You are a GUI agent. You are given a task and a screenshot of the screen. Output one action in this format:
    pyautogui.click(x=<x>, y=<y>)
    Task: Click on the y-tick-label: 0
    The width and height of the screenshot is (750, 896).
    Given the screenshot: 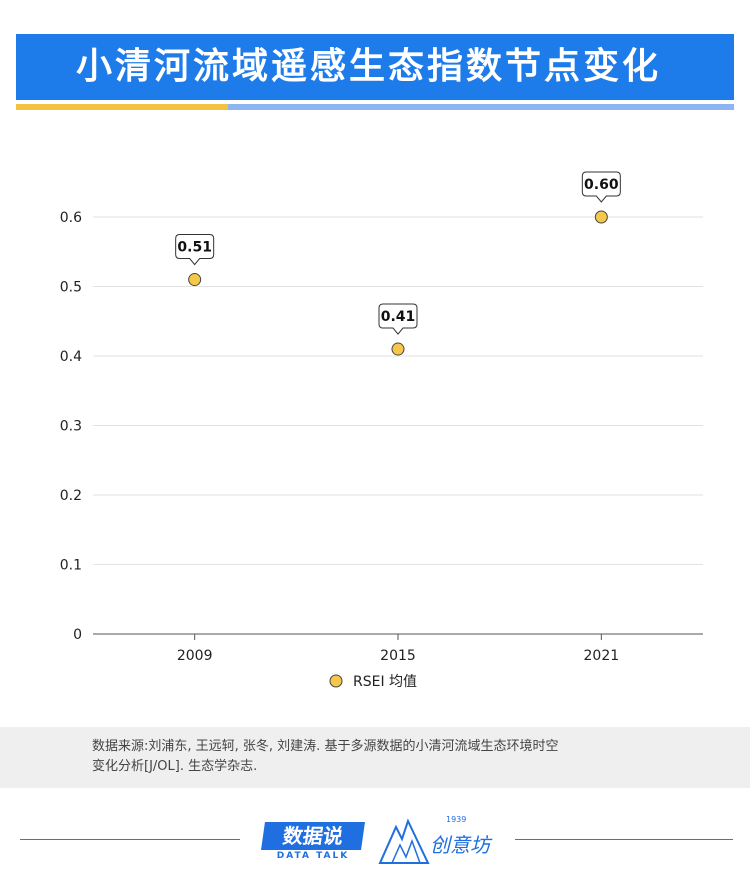 What is the action you would take?
    pyautogui.click(x=77, y=635)
    